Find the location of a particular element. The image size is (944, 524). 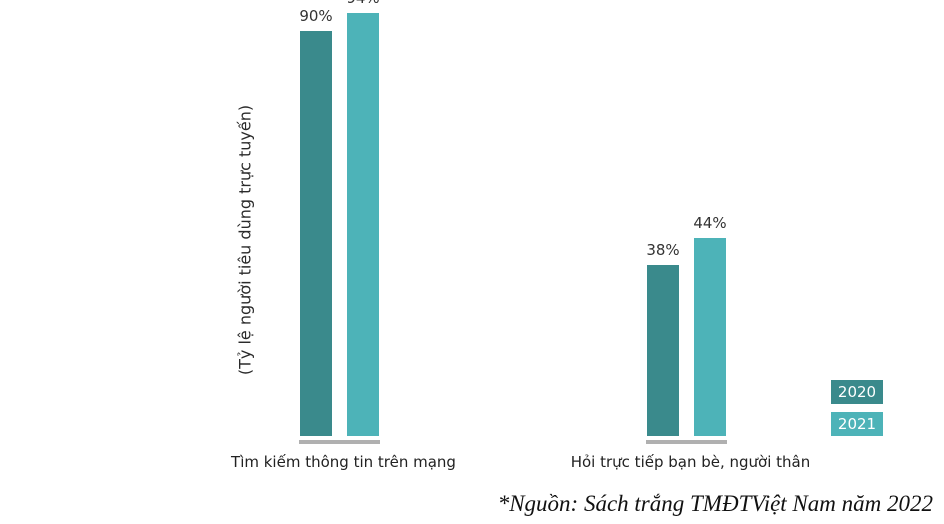

category-label-1: Hỏi trực tiếp bạn bè, người thân is located at coordinates (691, 462).